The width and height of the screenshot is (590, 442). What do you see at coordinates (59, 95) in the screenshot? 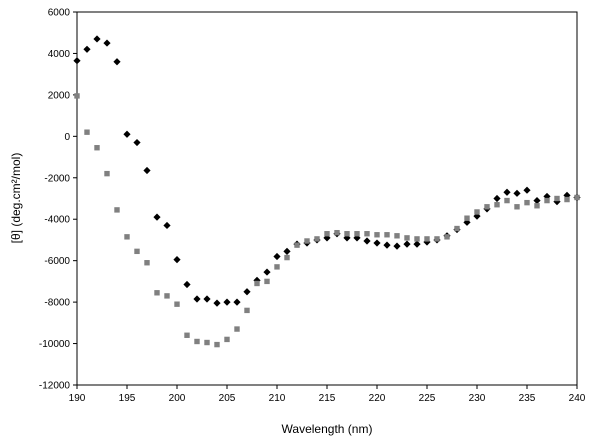
I see `y-tick-label: 2000` at bounding box center [59, 95].